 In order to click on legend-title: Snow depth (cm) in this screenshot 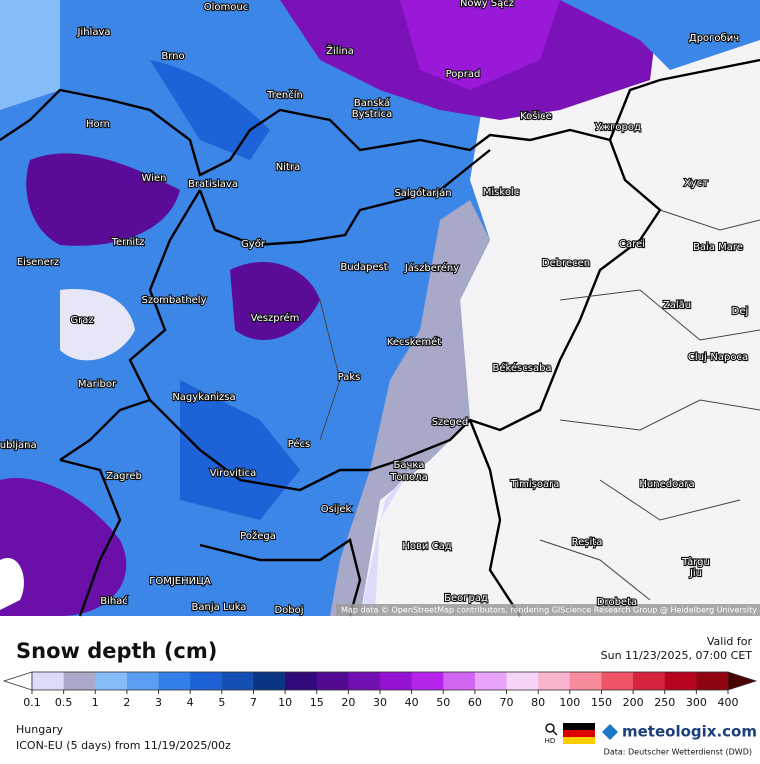, I will do `click(116, 651)`.